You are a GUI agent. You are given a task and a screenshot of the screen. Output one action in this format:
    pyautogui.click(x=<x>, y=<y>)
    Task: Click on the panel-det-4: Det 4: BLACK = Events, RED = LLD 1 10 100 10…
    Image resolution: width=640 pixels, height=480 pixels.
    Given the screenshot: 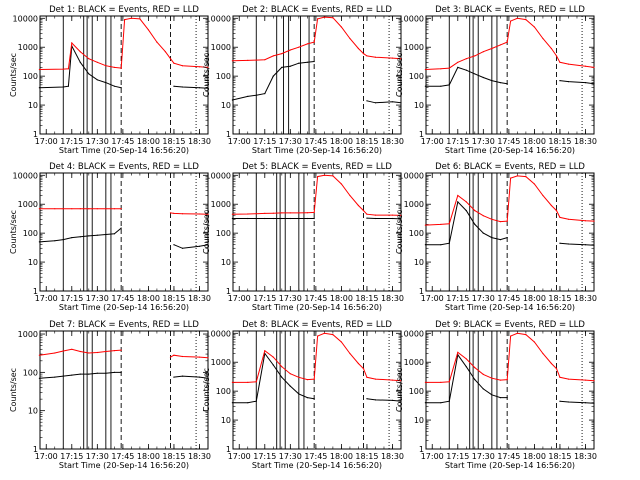 What is the action you would take?
    pyautogui.click(x=110, y=237)
    